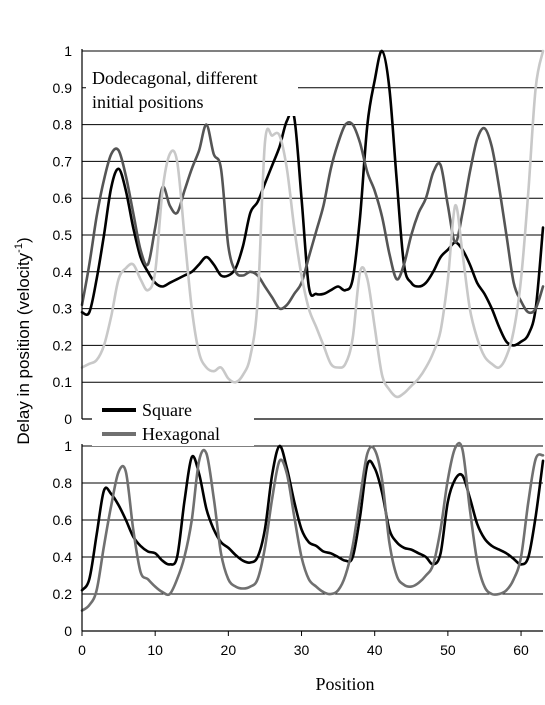 The height and width of the screenshot is (705, 545). Describe the element at coordinates (63, 594) in the screenshot. I see `y-tick-label-bottom-1: 0.2` at that location.